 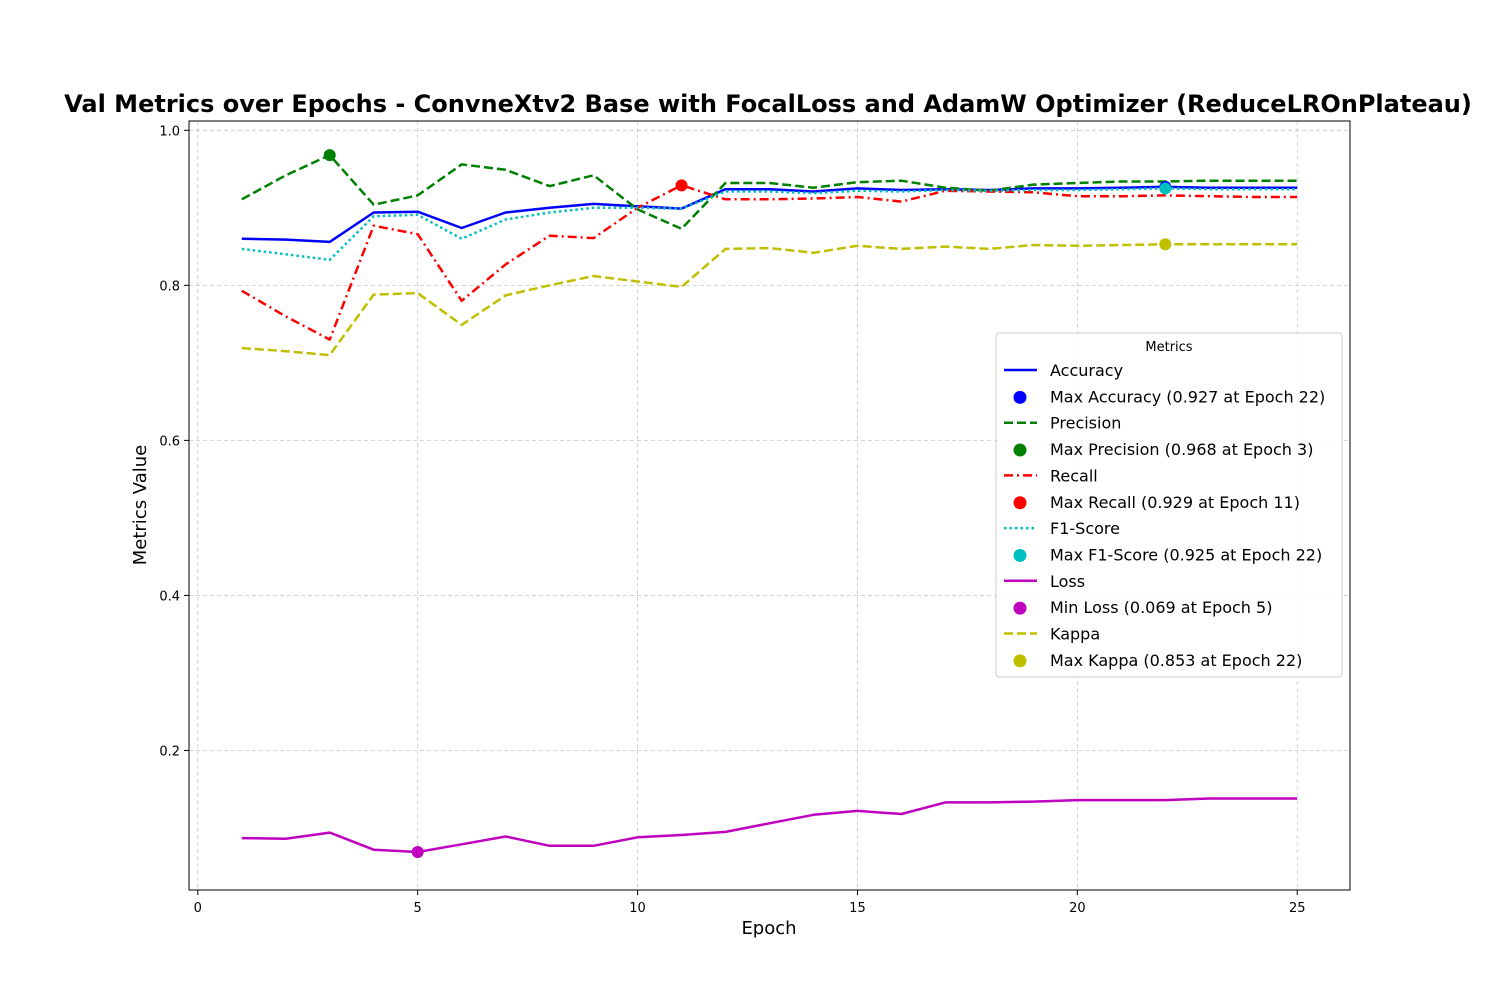 What do you see at coordinates (857, 908) in the screenshot?
I see `x-tick-label: 15` at bounding box center [857, 908].